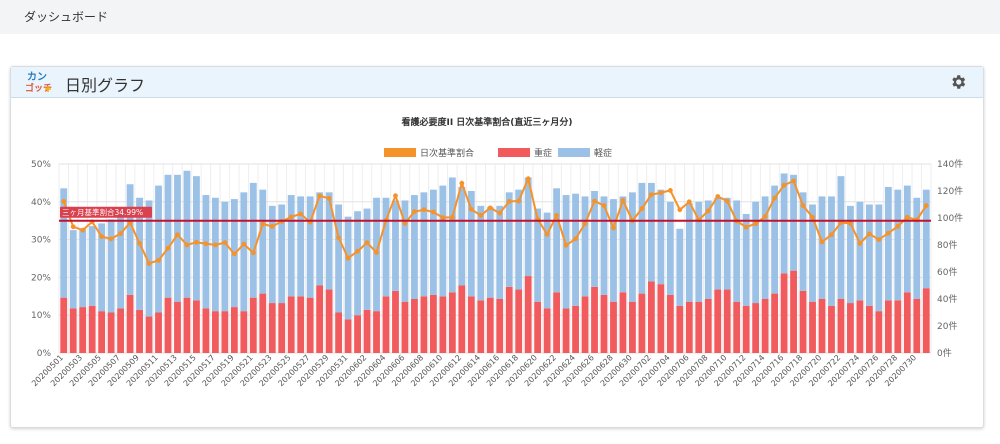 This screenshot has height=444, width=1000. What do you see at coordinates (105, 85) in the screenshot?
I see `card-title: 日別グラフ` at bounding box center [105, 85].